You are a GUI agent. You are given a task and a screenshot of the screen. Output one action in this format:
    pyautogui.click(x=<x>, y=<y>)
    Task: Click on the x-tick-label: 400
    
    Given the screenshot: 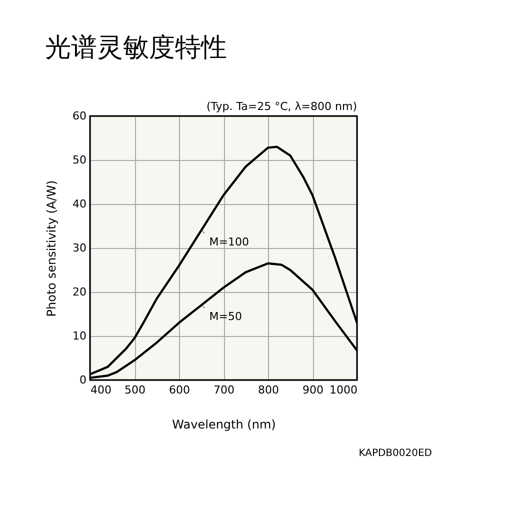 What is the action you would take?
    pyautogui.click(x=101, y=390)
    